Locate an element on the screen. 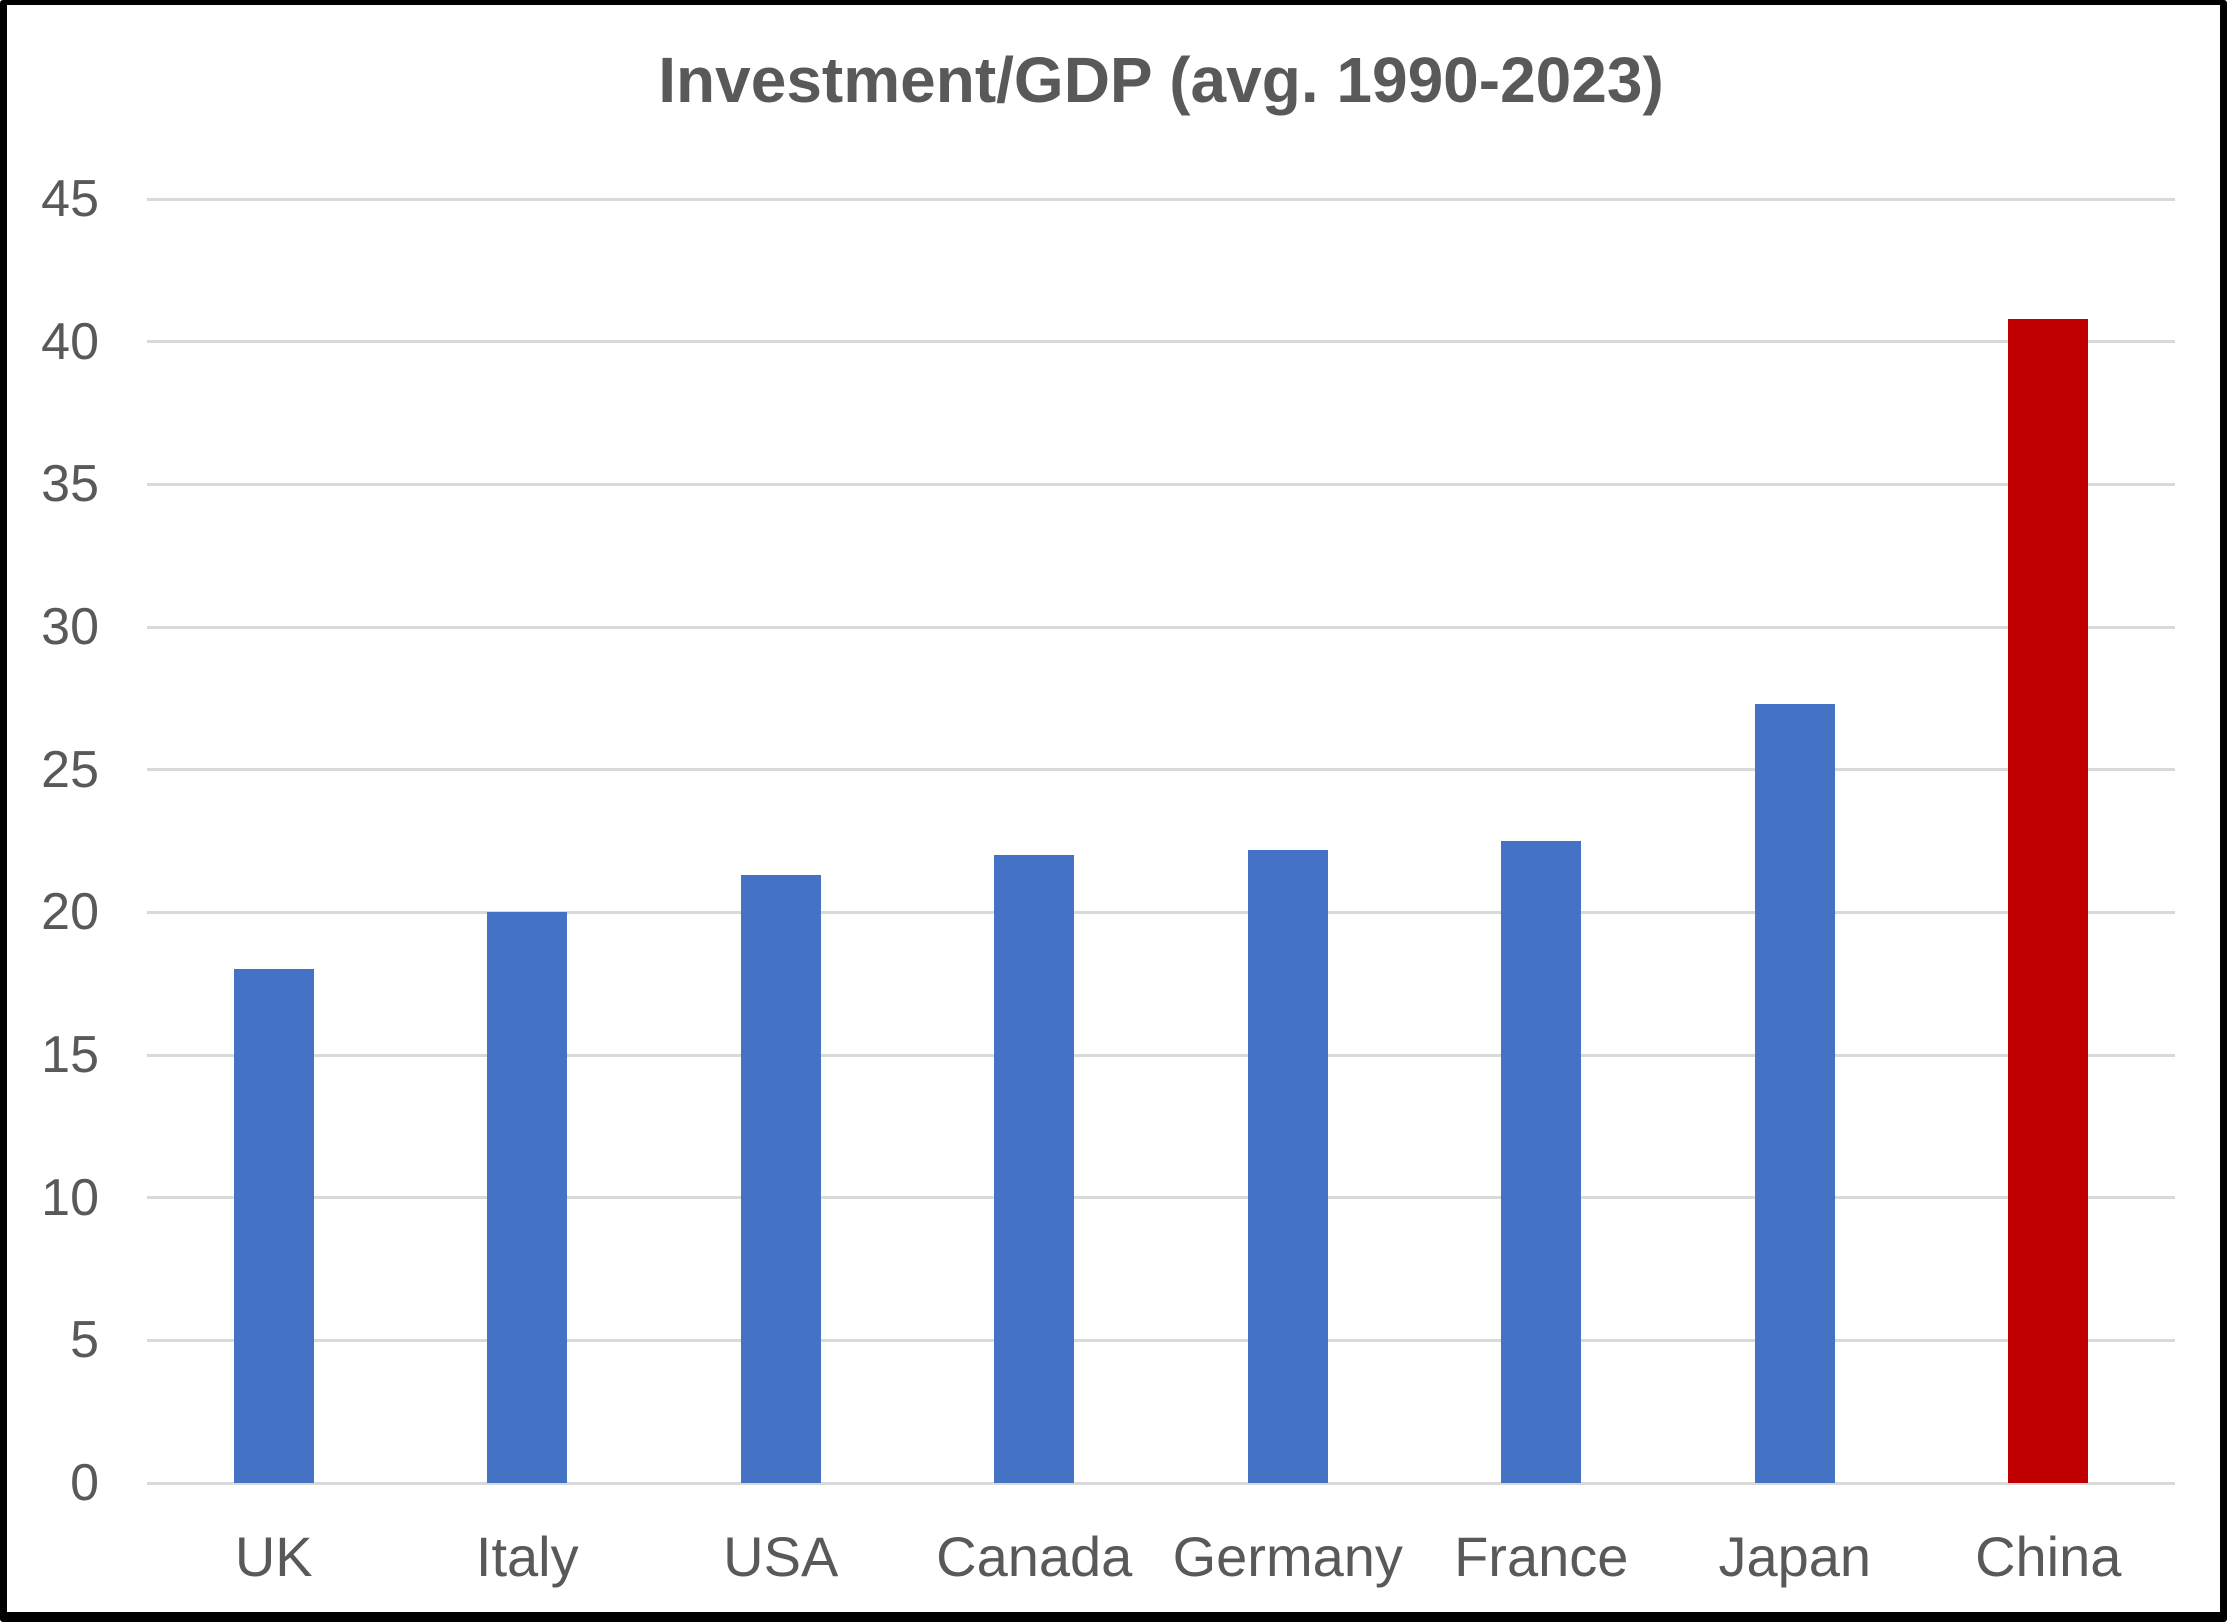 The height and width of the screenshot is (1622, 2227). x-category-label-usa: USA is located at coordinates (781, 1556).